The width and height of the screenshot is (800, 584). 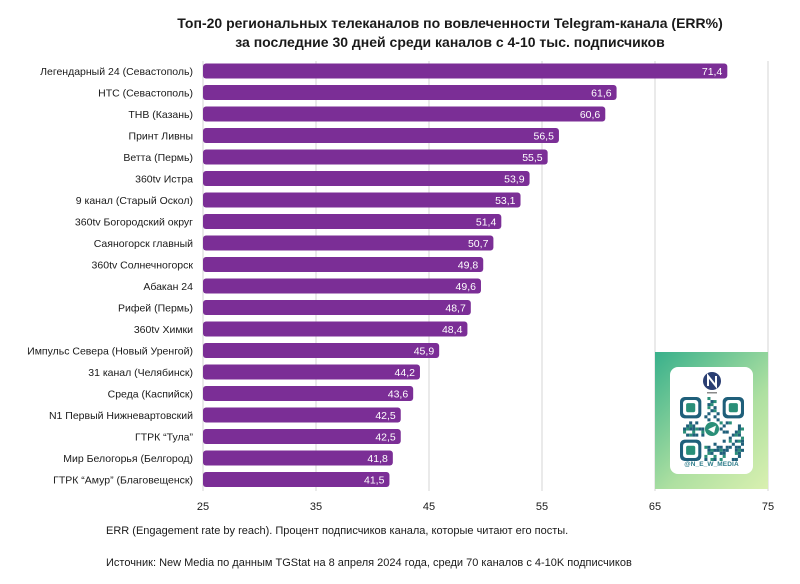 I want to click on qr-card-inner: @N_E_W_MEDIA, so click(x=711, y=420).